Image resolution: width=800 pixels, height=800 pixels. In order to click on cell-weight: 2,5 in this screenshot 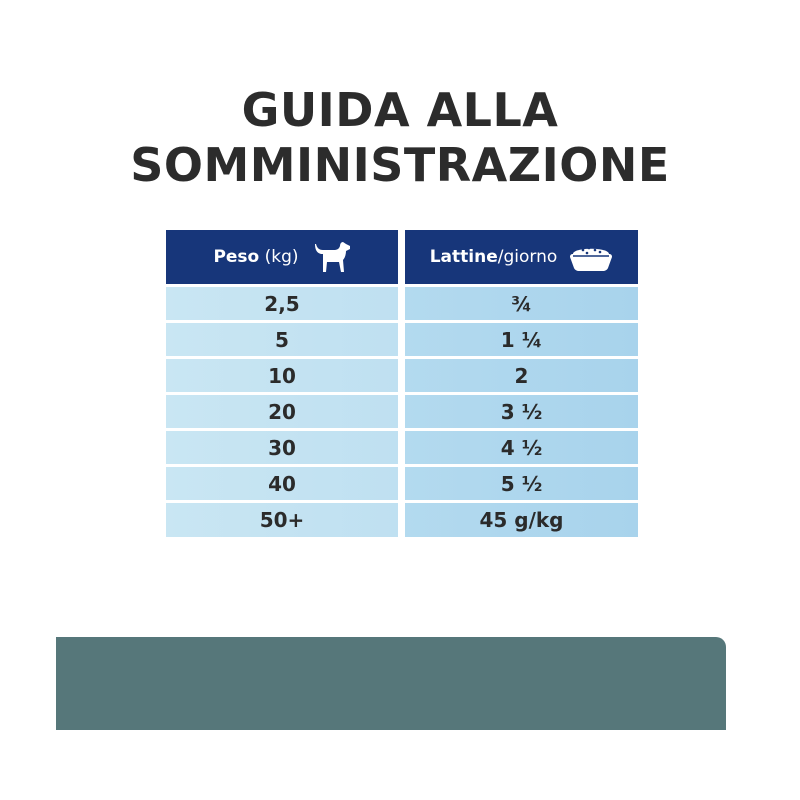, I will do `click(282, 303)`.